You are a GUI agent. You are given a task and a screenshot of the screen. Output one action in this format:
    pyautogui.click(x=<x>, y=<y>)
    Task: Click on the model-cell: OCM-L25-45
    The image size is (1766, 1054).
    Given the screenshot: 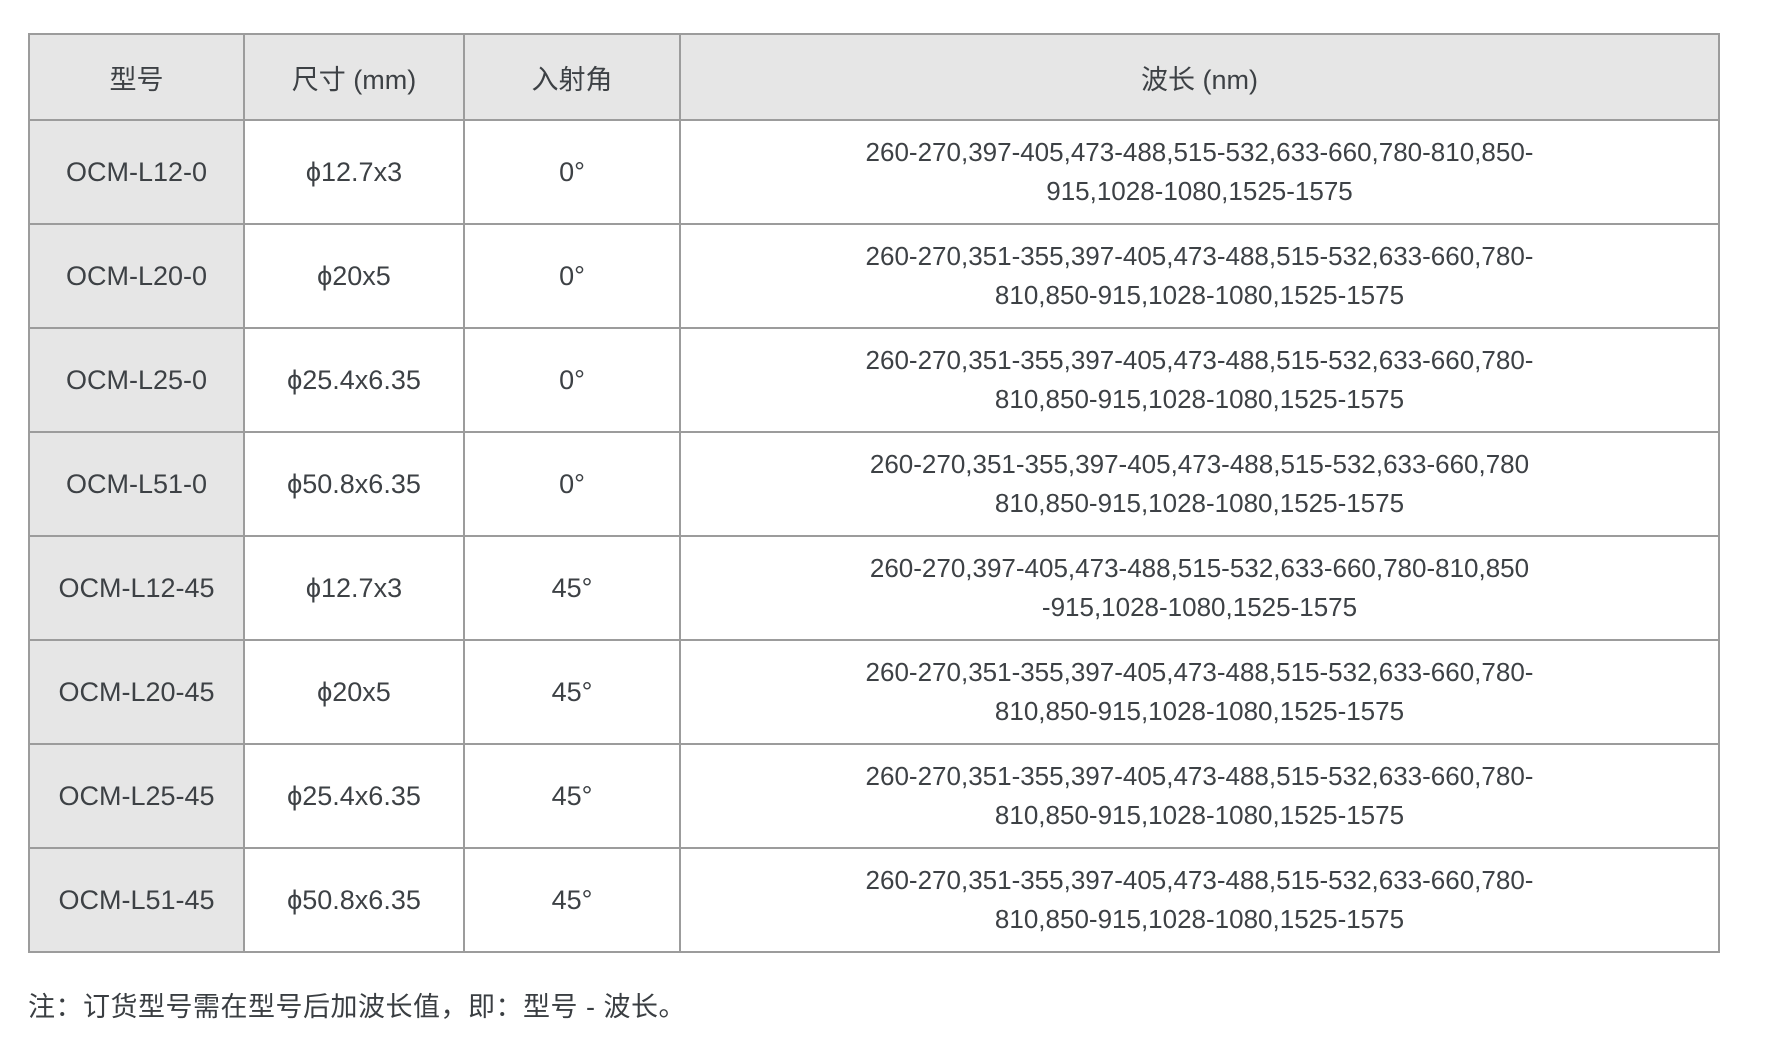 What is the action you would take?
    pyautogui.click(x=136, y=796)
    